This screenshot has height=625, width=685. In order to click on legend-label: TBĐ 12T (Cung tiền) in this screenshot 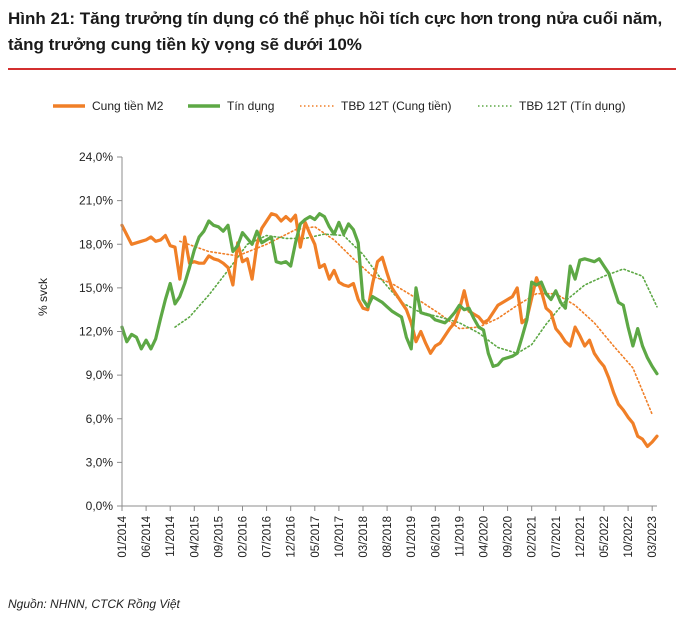, I will do `click(396, 106)`.